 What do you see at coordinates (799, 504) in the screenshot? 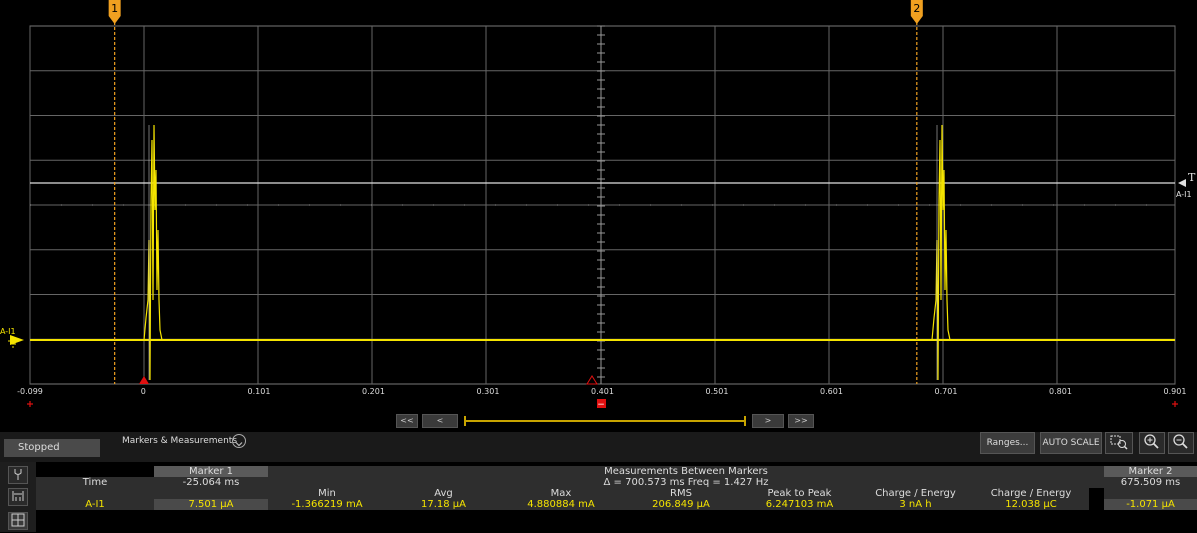
I see `measurement-value: 6.247103 mA` at bounding box center [799, 504].